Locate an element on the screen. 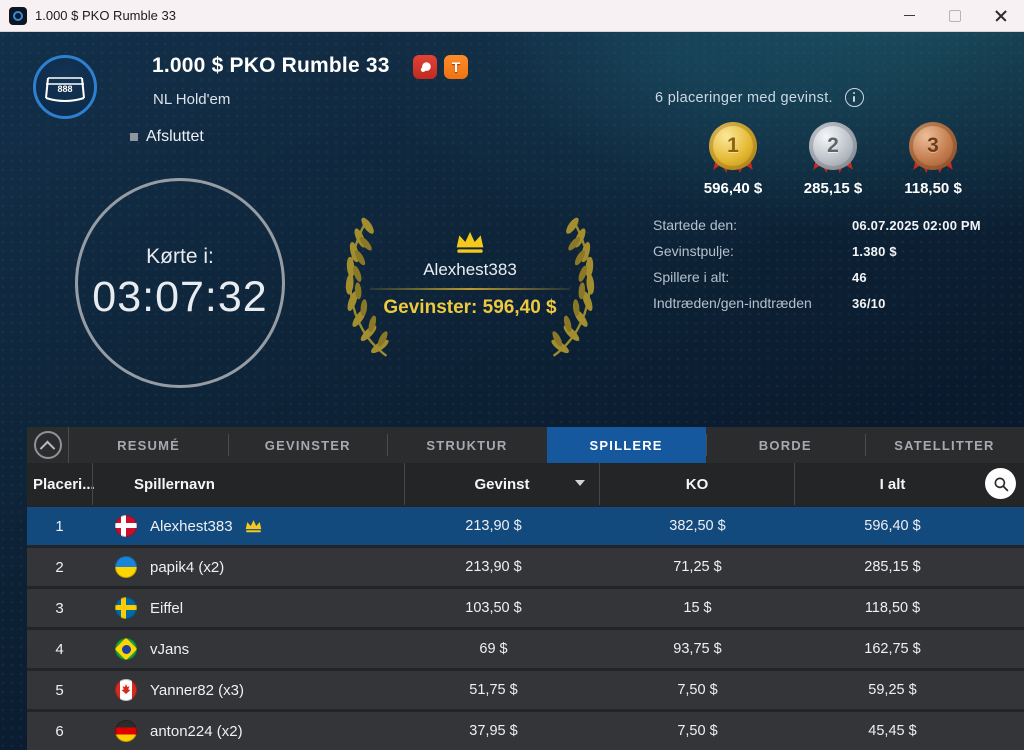 This screenshot has width=1024, height=750. window-titlebar: 1.000 $ PKO Rumble 33 is located at coordinates (512, 16).